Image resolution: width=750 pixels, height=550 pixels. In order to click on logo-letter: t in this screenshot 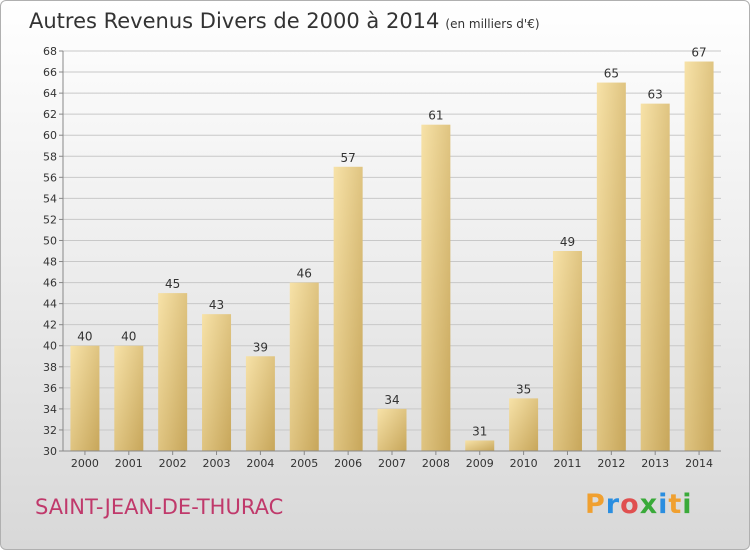, I will do `click(675, 504)`.